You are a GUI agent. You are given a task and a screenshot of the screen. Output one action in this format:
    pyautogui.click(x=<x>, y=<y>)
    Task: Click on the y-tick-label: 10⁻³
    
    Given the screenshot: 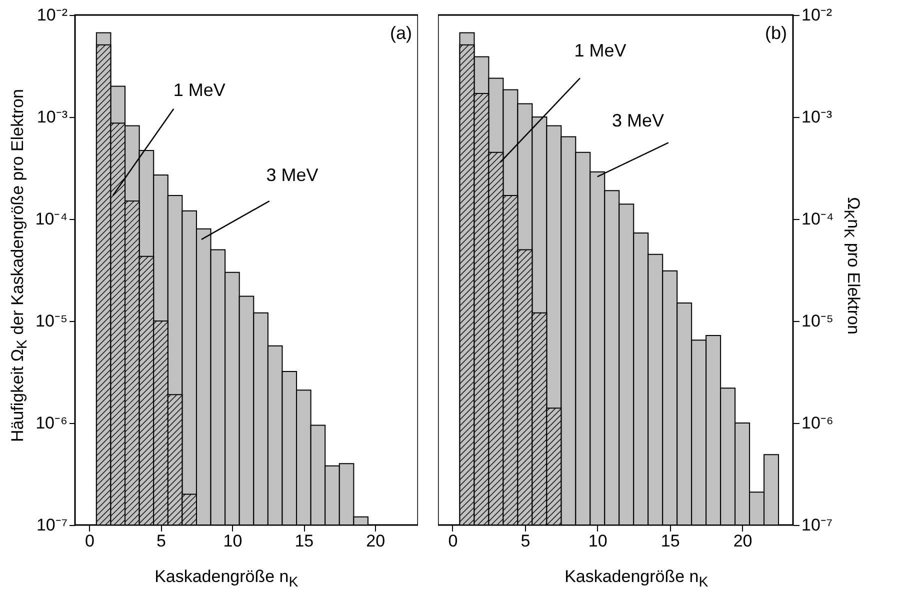 What is the action you would take?
    pyautogui.click(x=52, y=117)
    